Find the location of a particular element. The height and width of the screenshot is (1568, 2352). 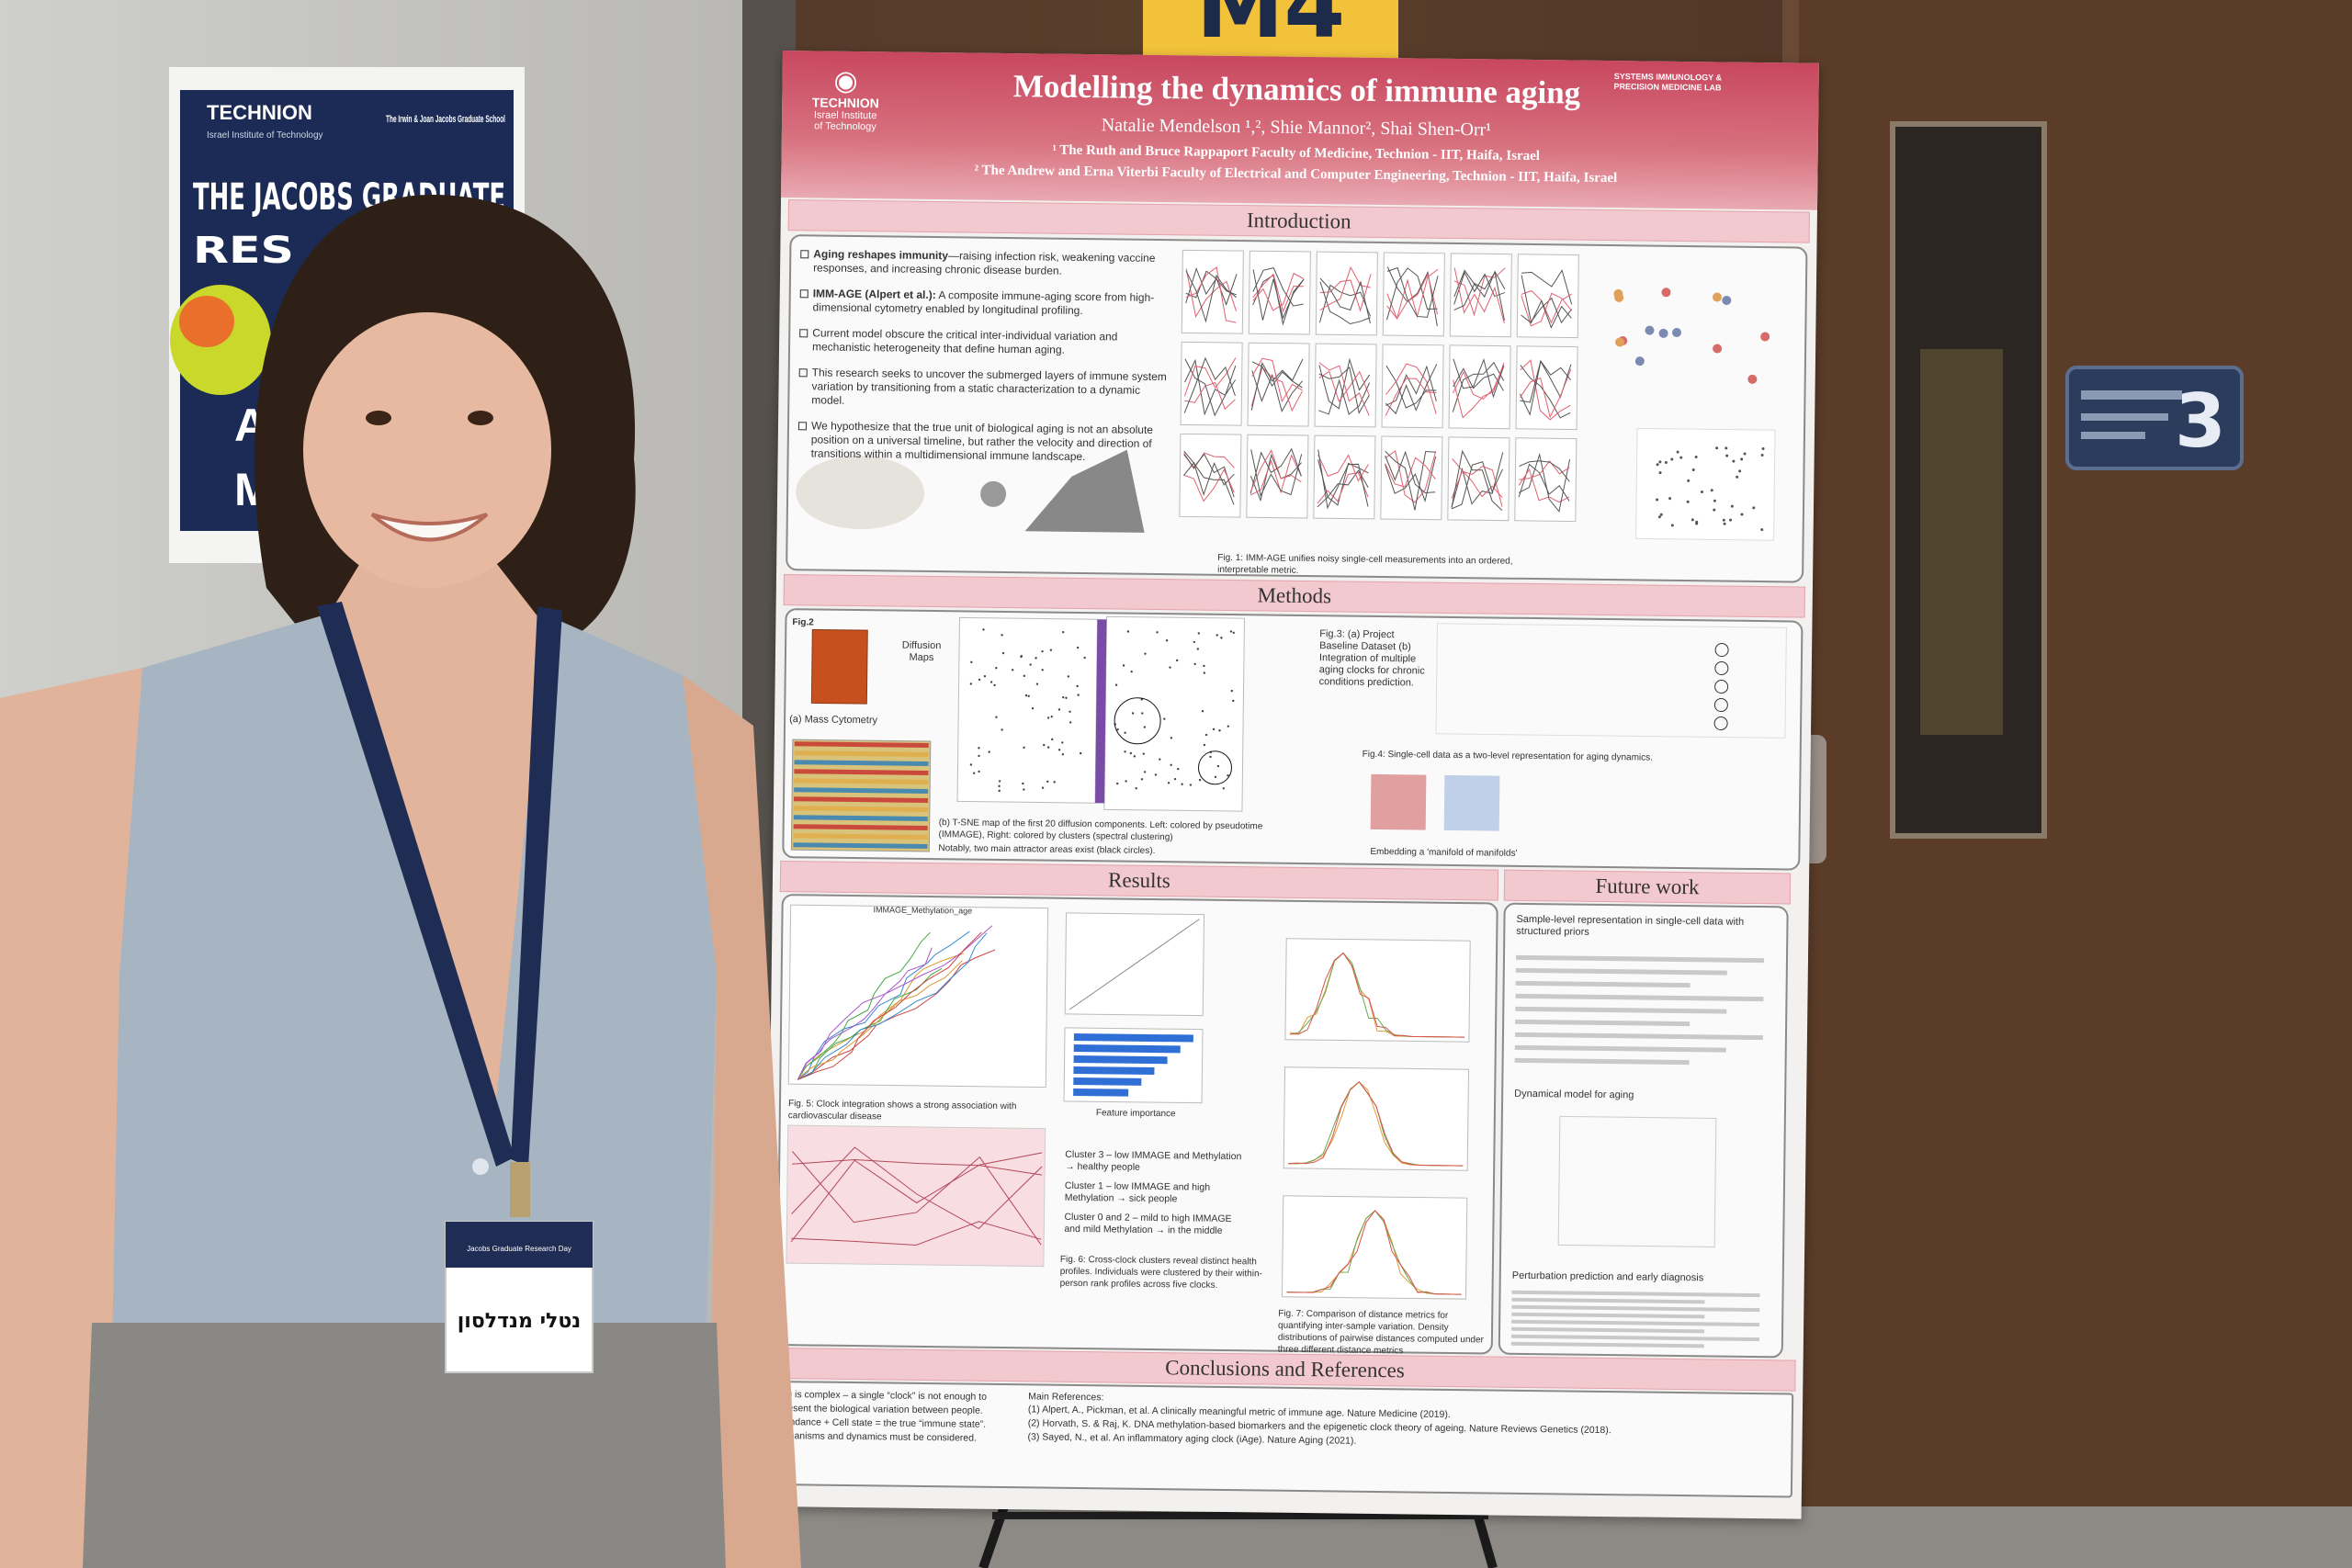

door-number: 3 is located at coordinates (2200, 421).